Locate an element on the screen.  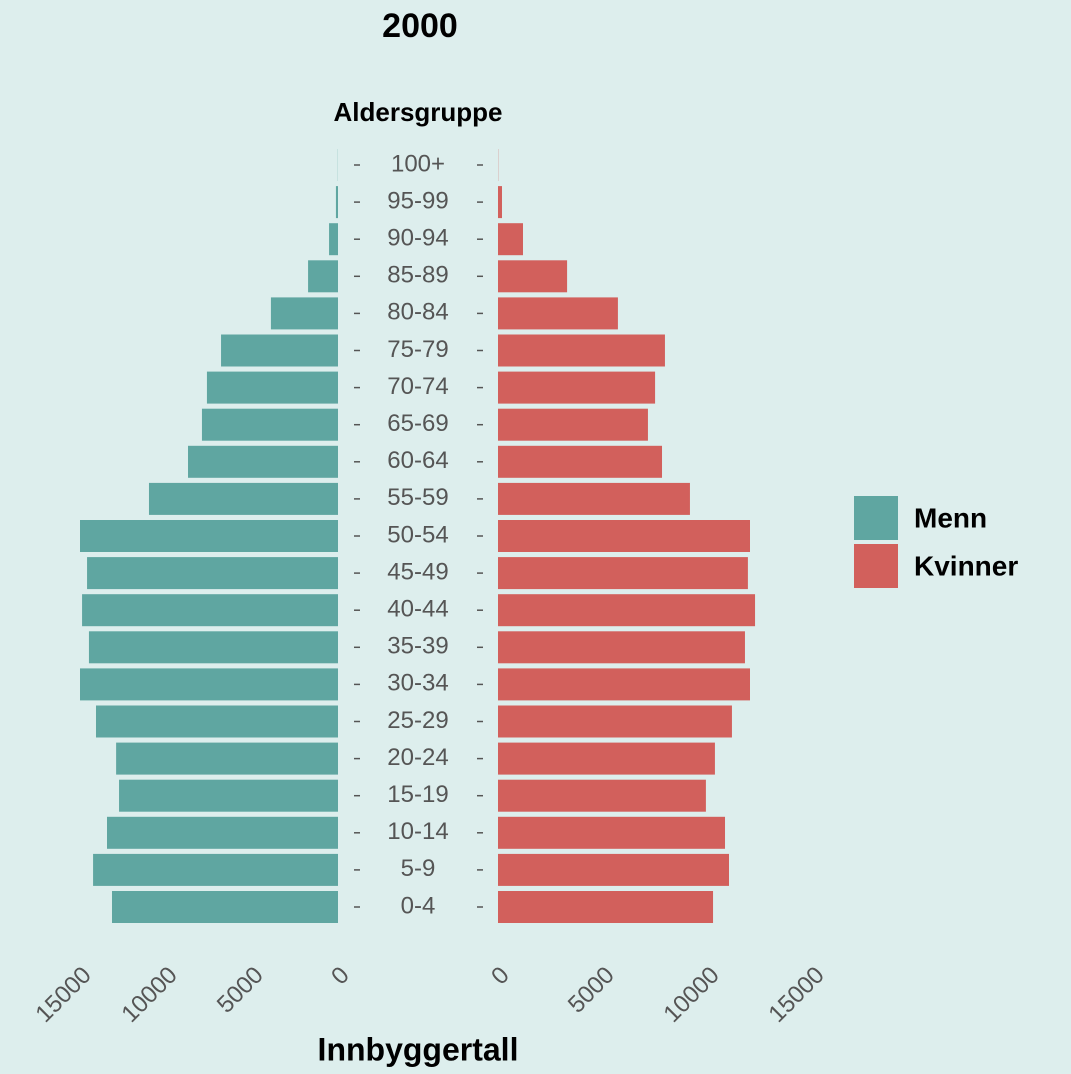
y-tick-label: 5-9 is located at coordinates (418, 868).